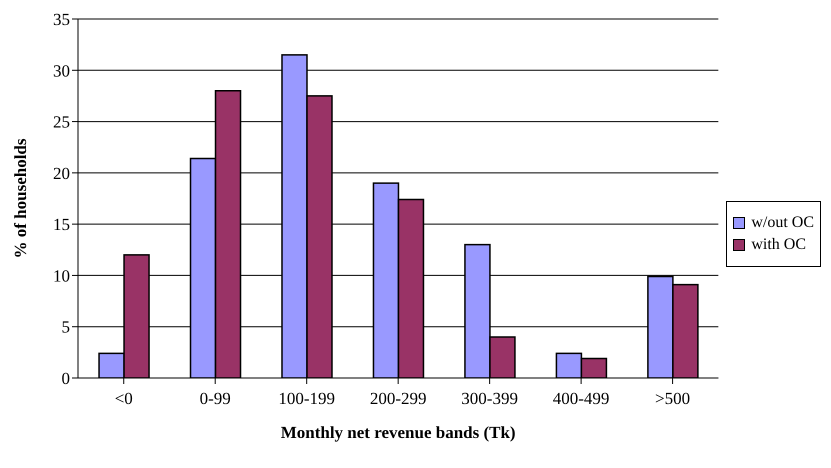  Describe the element at coordinates (20, 198) in the screenshot. I see `y-axis-title: % of households` at that location.